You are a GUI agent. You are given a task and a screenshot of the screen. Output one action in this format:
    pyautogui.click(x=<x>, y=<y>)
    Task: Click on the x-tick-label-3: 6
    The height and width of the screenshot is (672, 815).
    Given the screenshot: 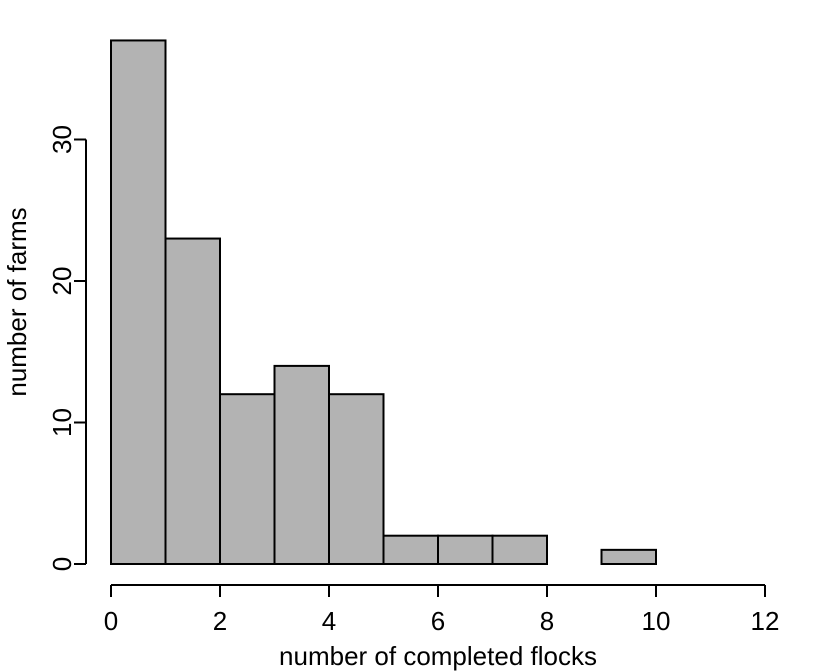 What is the action you would take?
    pyautogui.click(x=438, y=621)
    